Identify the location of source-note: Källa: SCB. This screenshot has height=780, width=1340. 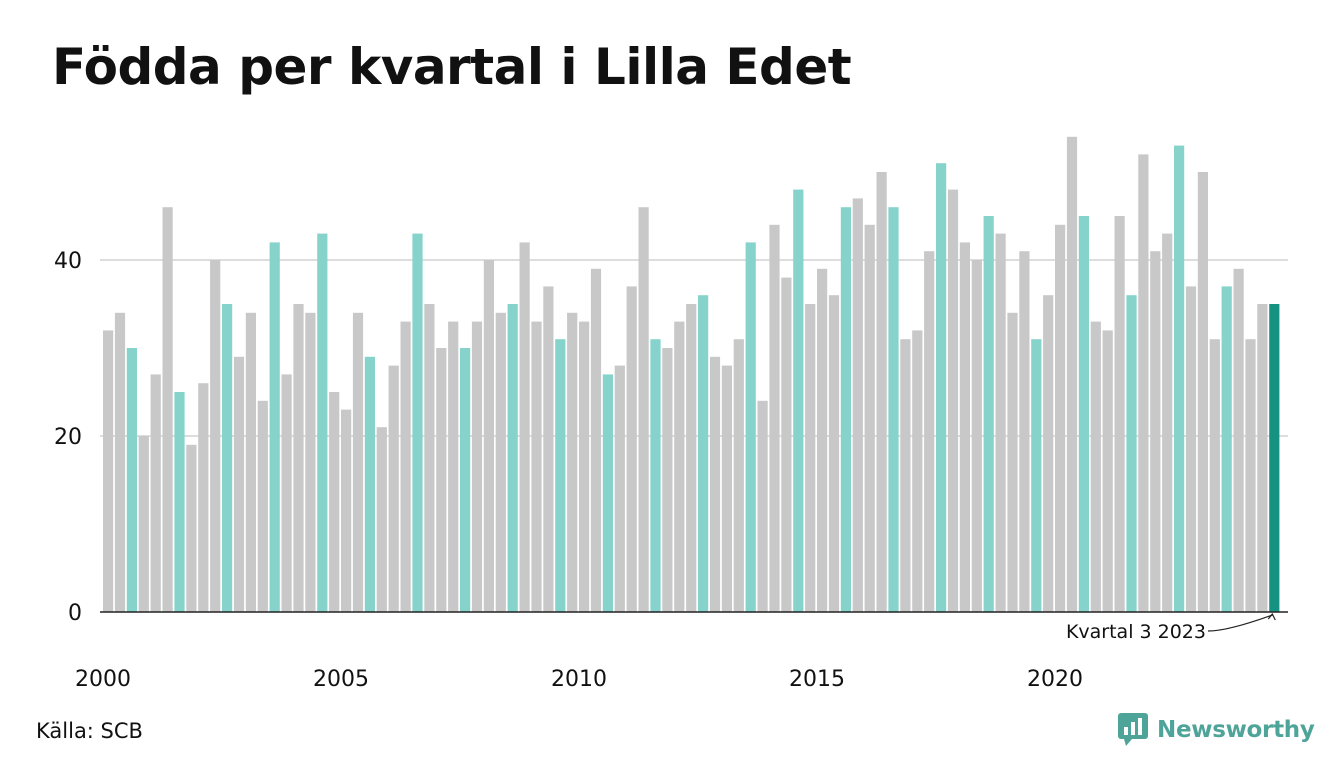
(89, 731).